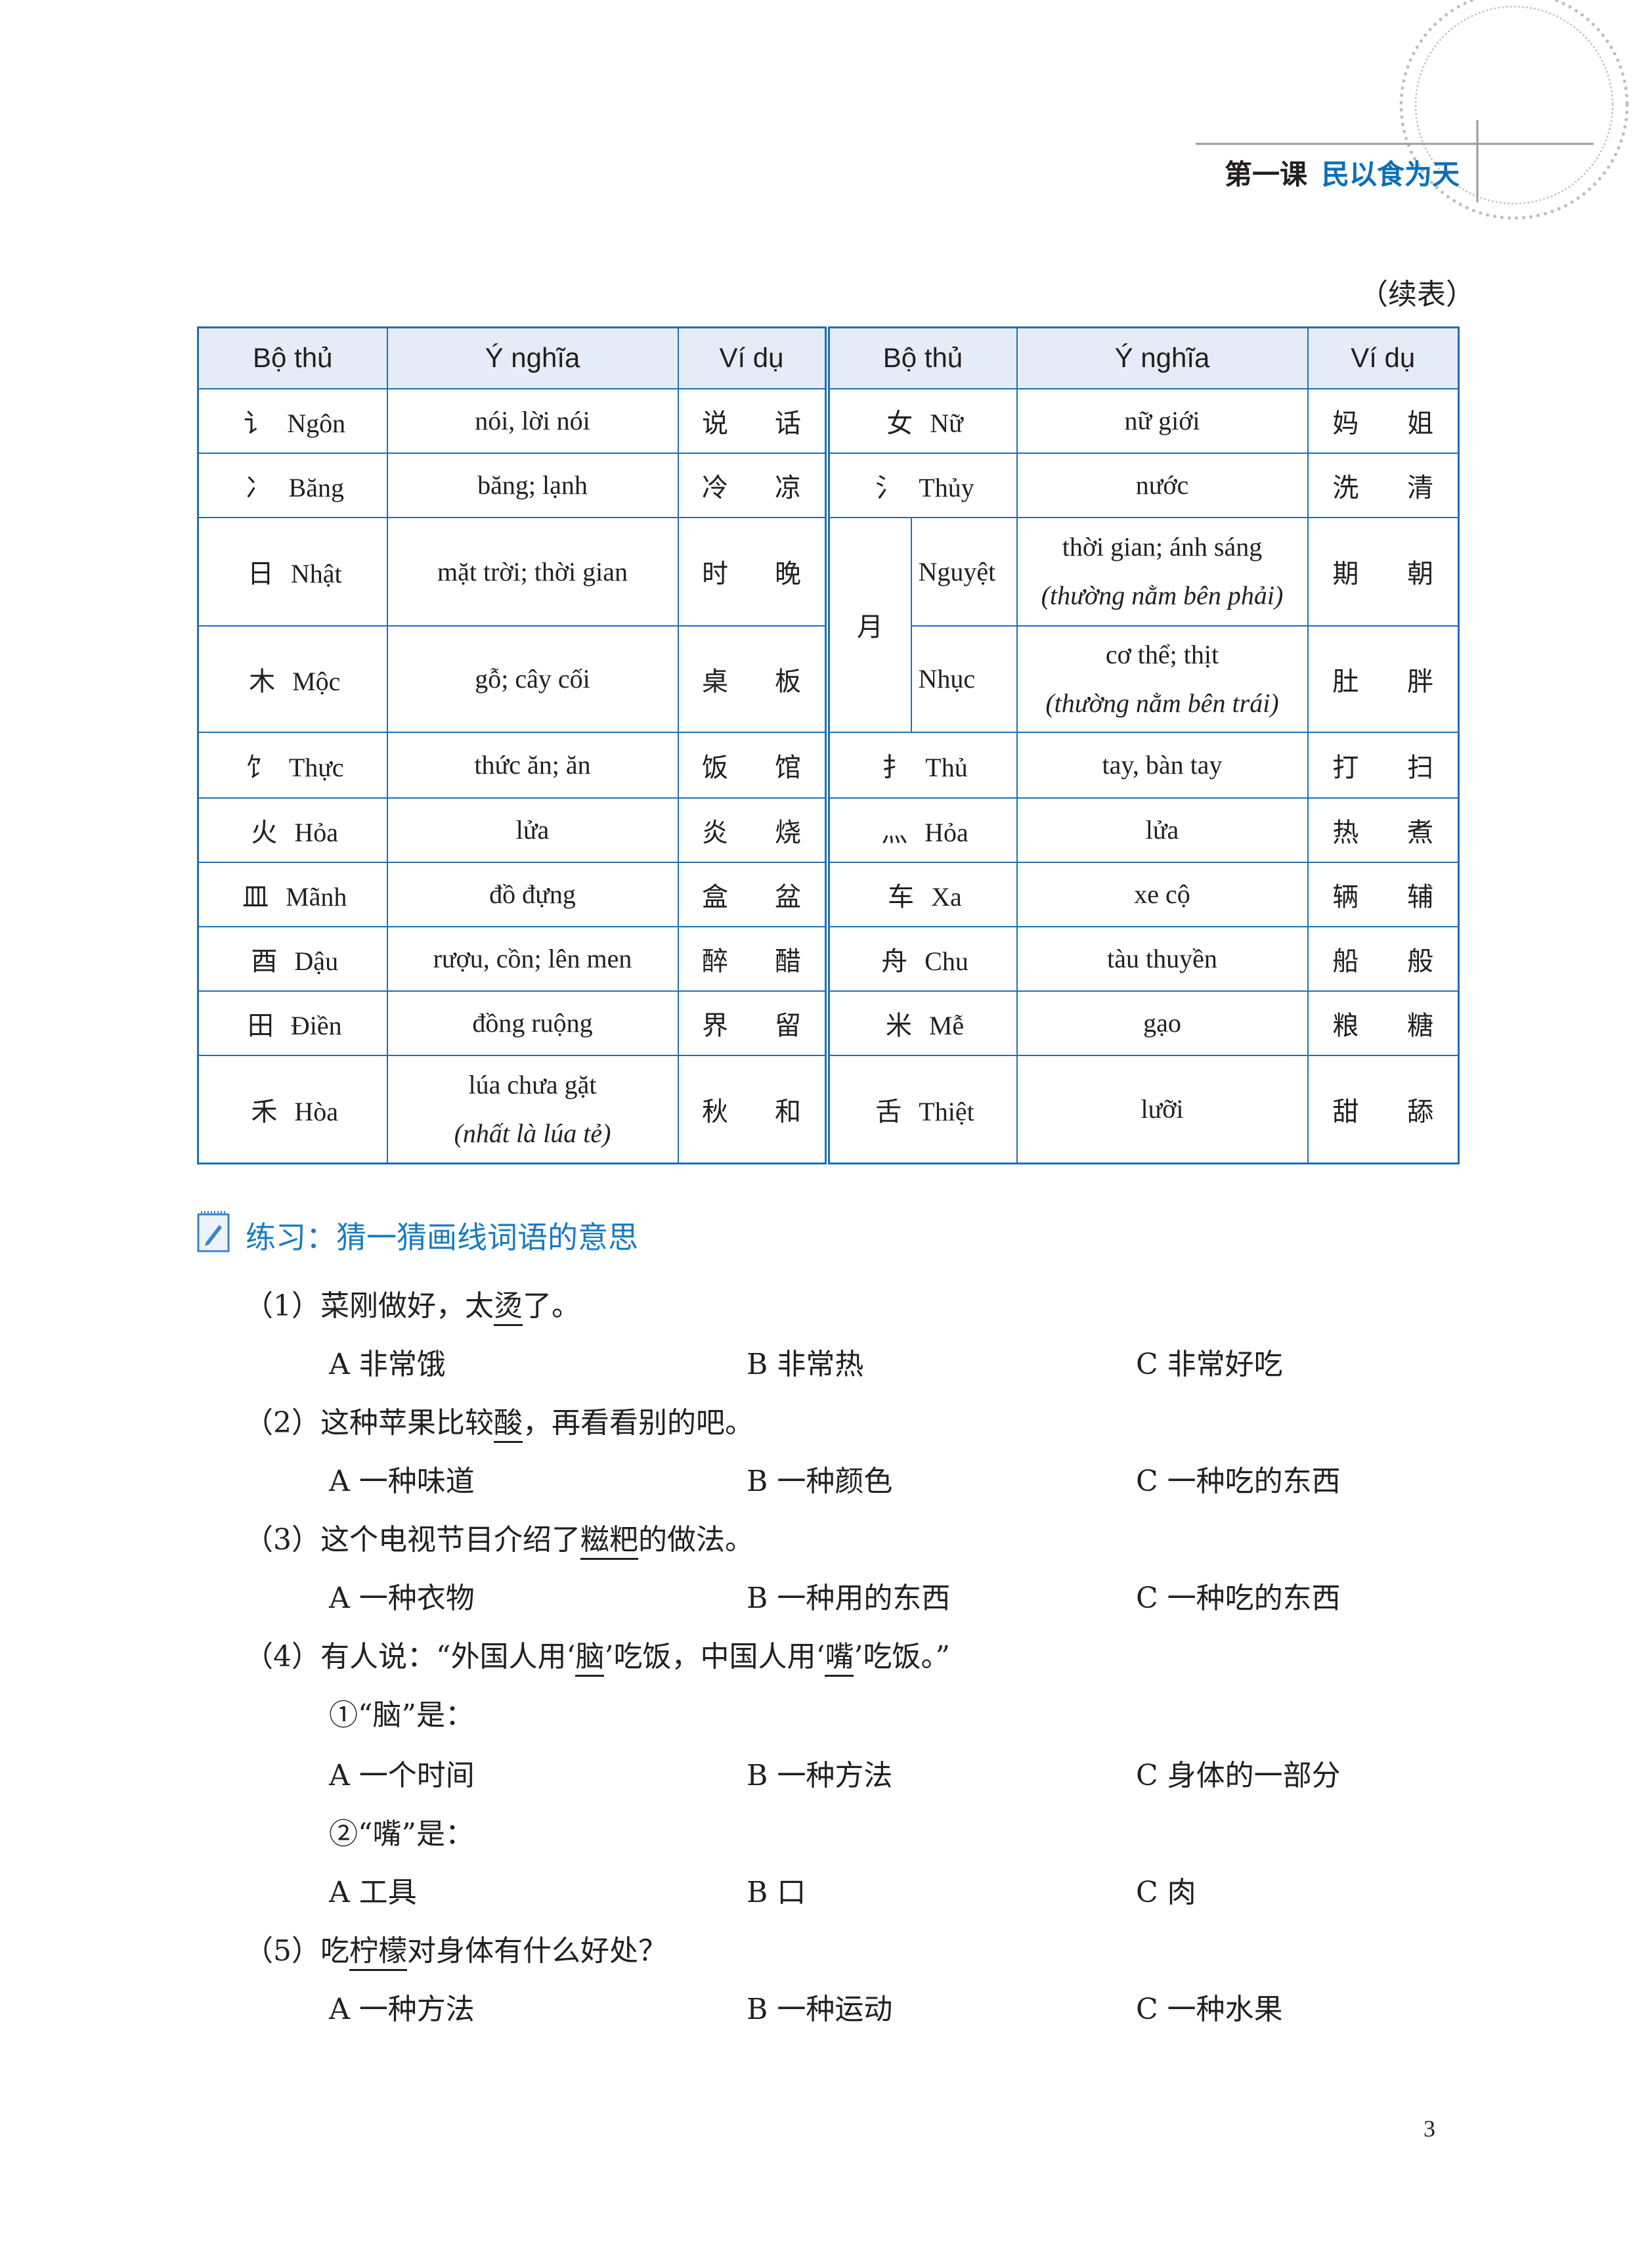  What do you see at coordinates (752, 830) in the screenshot?
I see `examples-cell: 炎烧` at bounding box center [752, 830].